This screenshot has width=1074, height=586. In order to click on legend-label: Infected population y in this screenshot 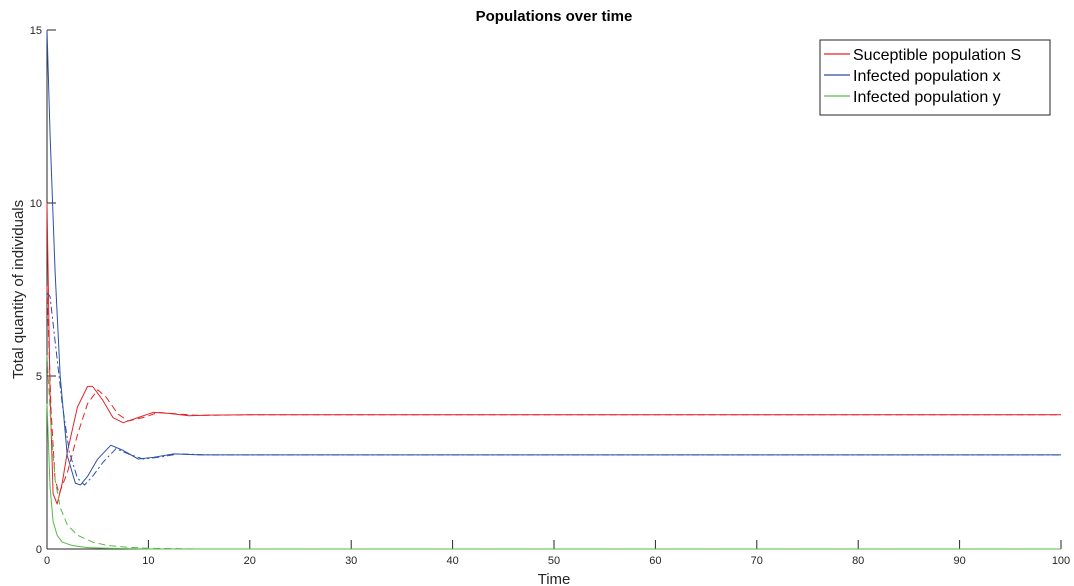, I will do `click(927, 97)`.